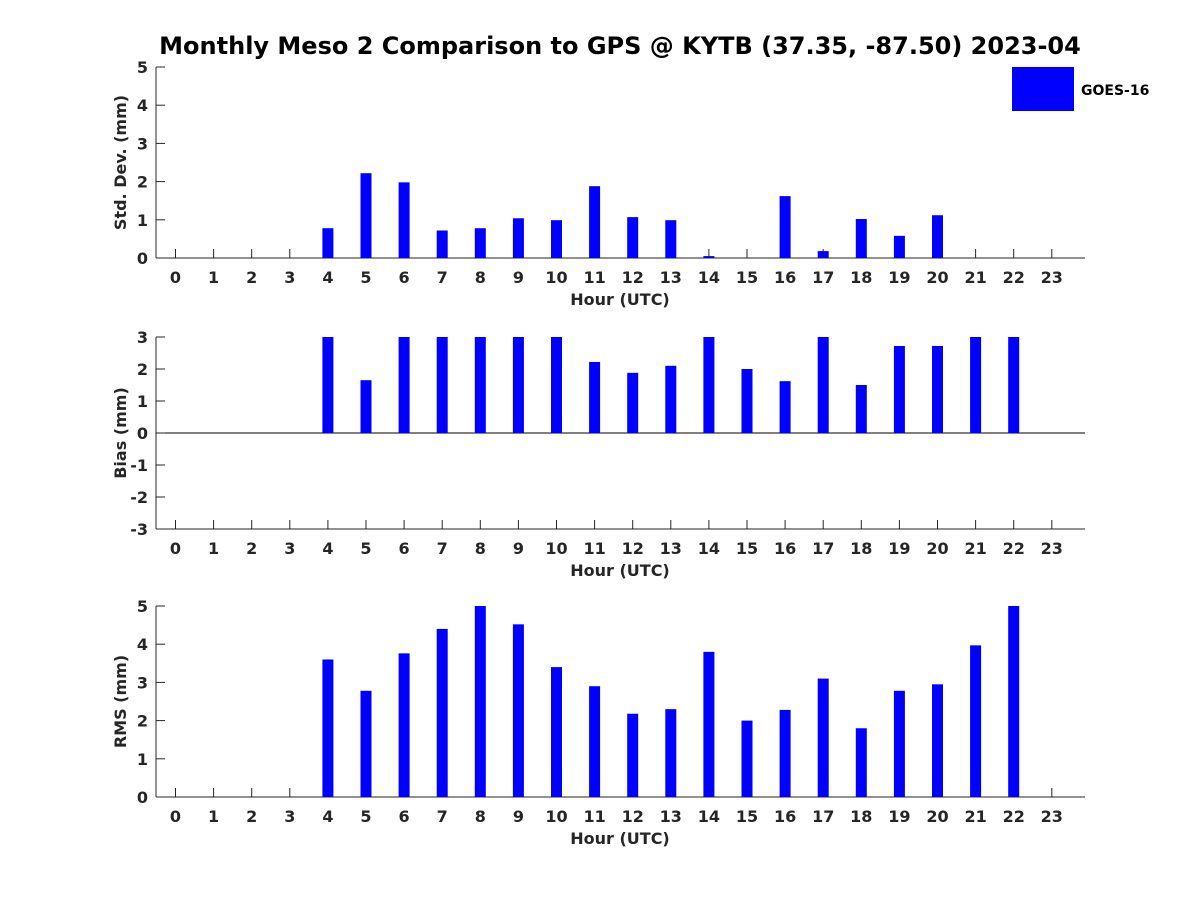  What do you see at coordinates (899, 548) in the screenshot?
I see `panel-2-x-tick-label: 19` at bounding box center [899, 548].